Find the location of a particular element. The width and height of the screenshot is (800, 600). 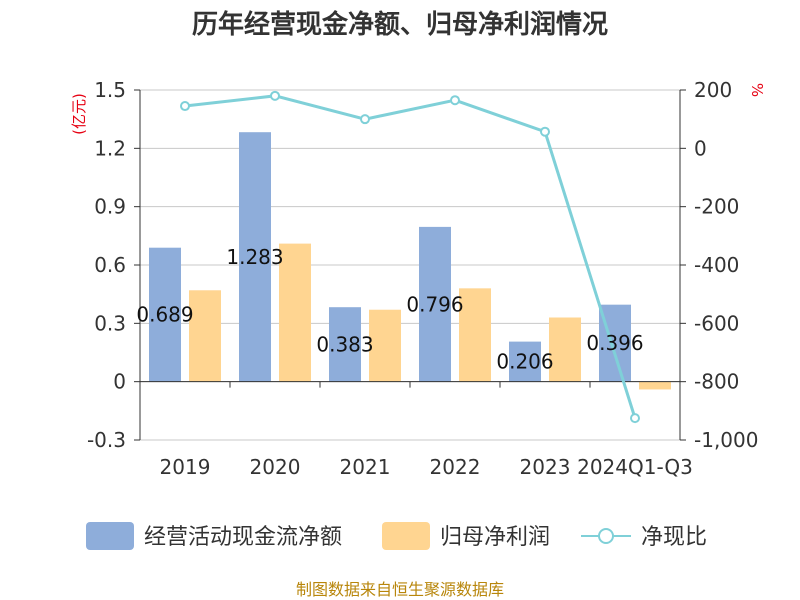

legend-label-cash-ratio: 净现比 is located at coordinates (674, 537).